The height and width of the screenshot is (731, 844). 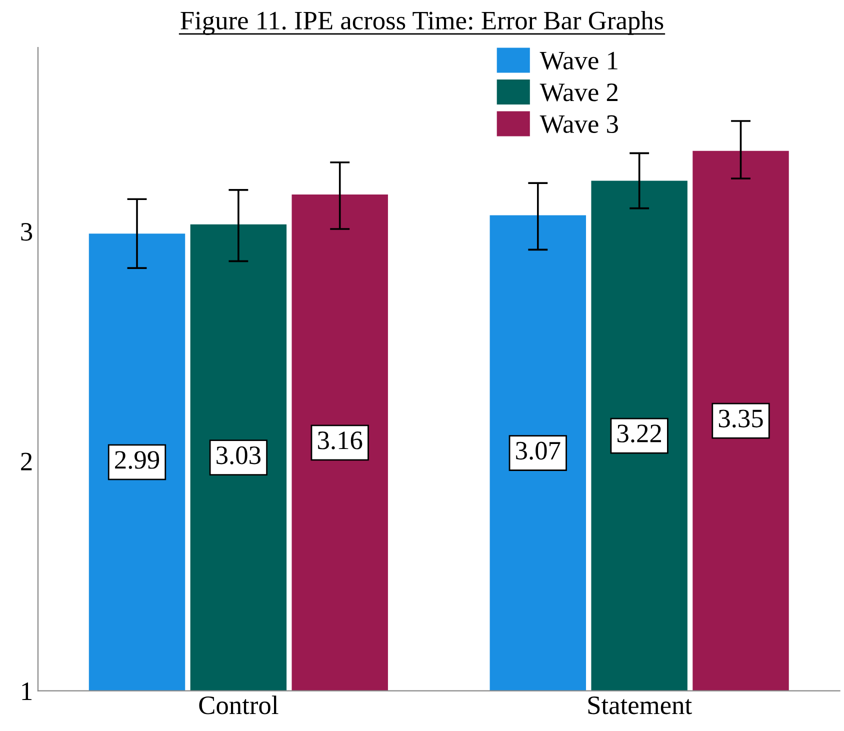 What do you see at coordinates (639, 433) in the screenshot?
I see `data-label: 3.22` at bounding box center [639, 433].